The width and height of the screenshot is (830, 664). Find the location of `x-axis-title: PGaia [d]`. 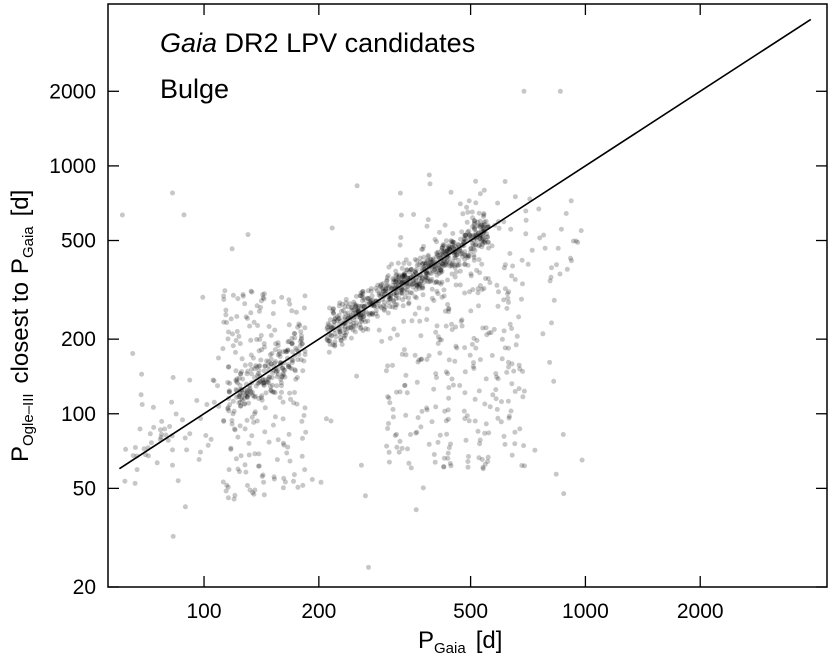

x-axis-title: PGaia [d] is located at coordinates (460, 642).